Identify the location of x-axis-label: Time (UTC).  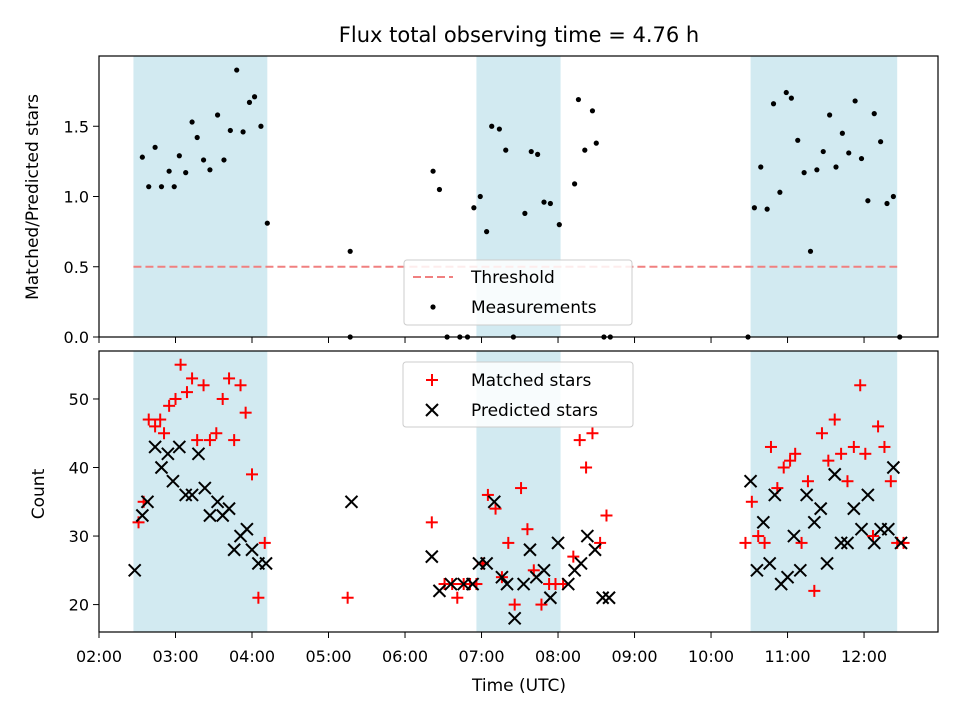
(518, 686).